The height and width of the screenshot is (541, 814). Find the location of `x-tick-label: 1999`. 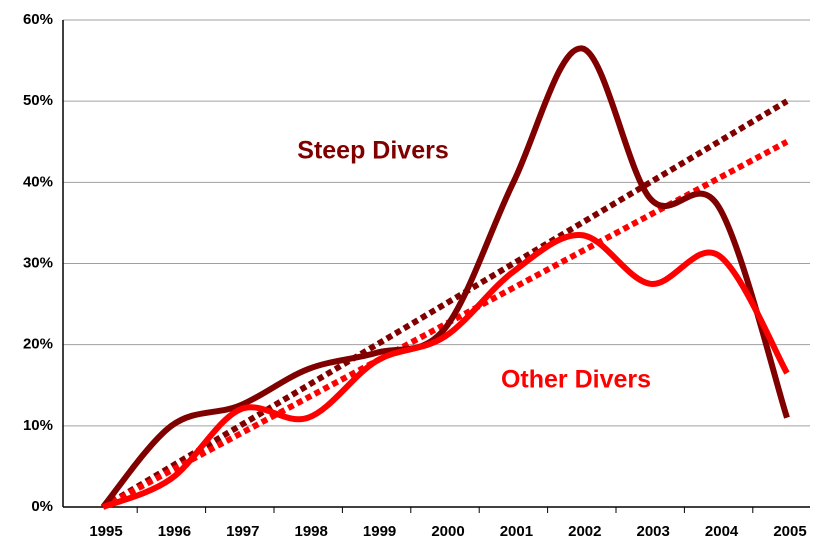

x-tick-label: 1999 is located at coordinates (379, 531).